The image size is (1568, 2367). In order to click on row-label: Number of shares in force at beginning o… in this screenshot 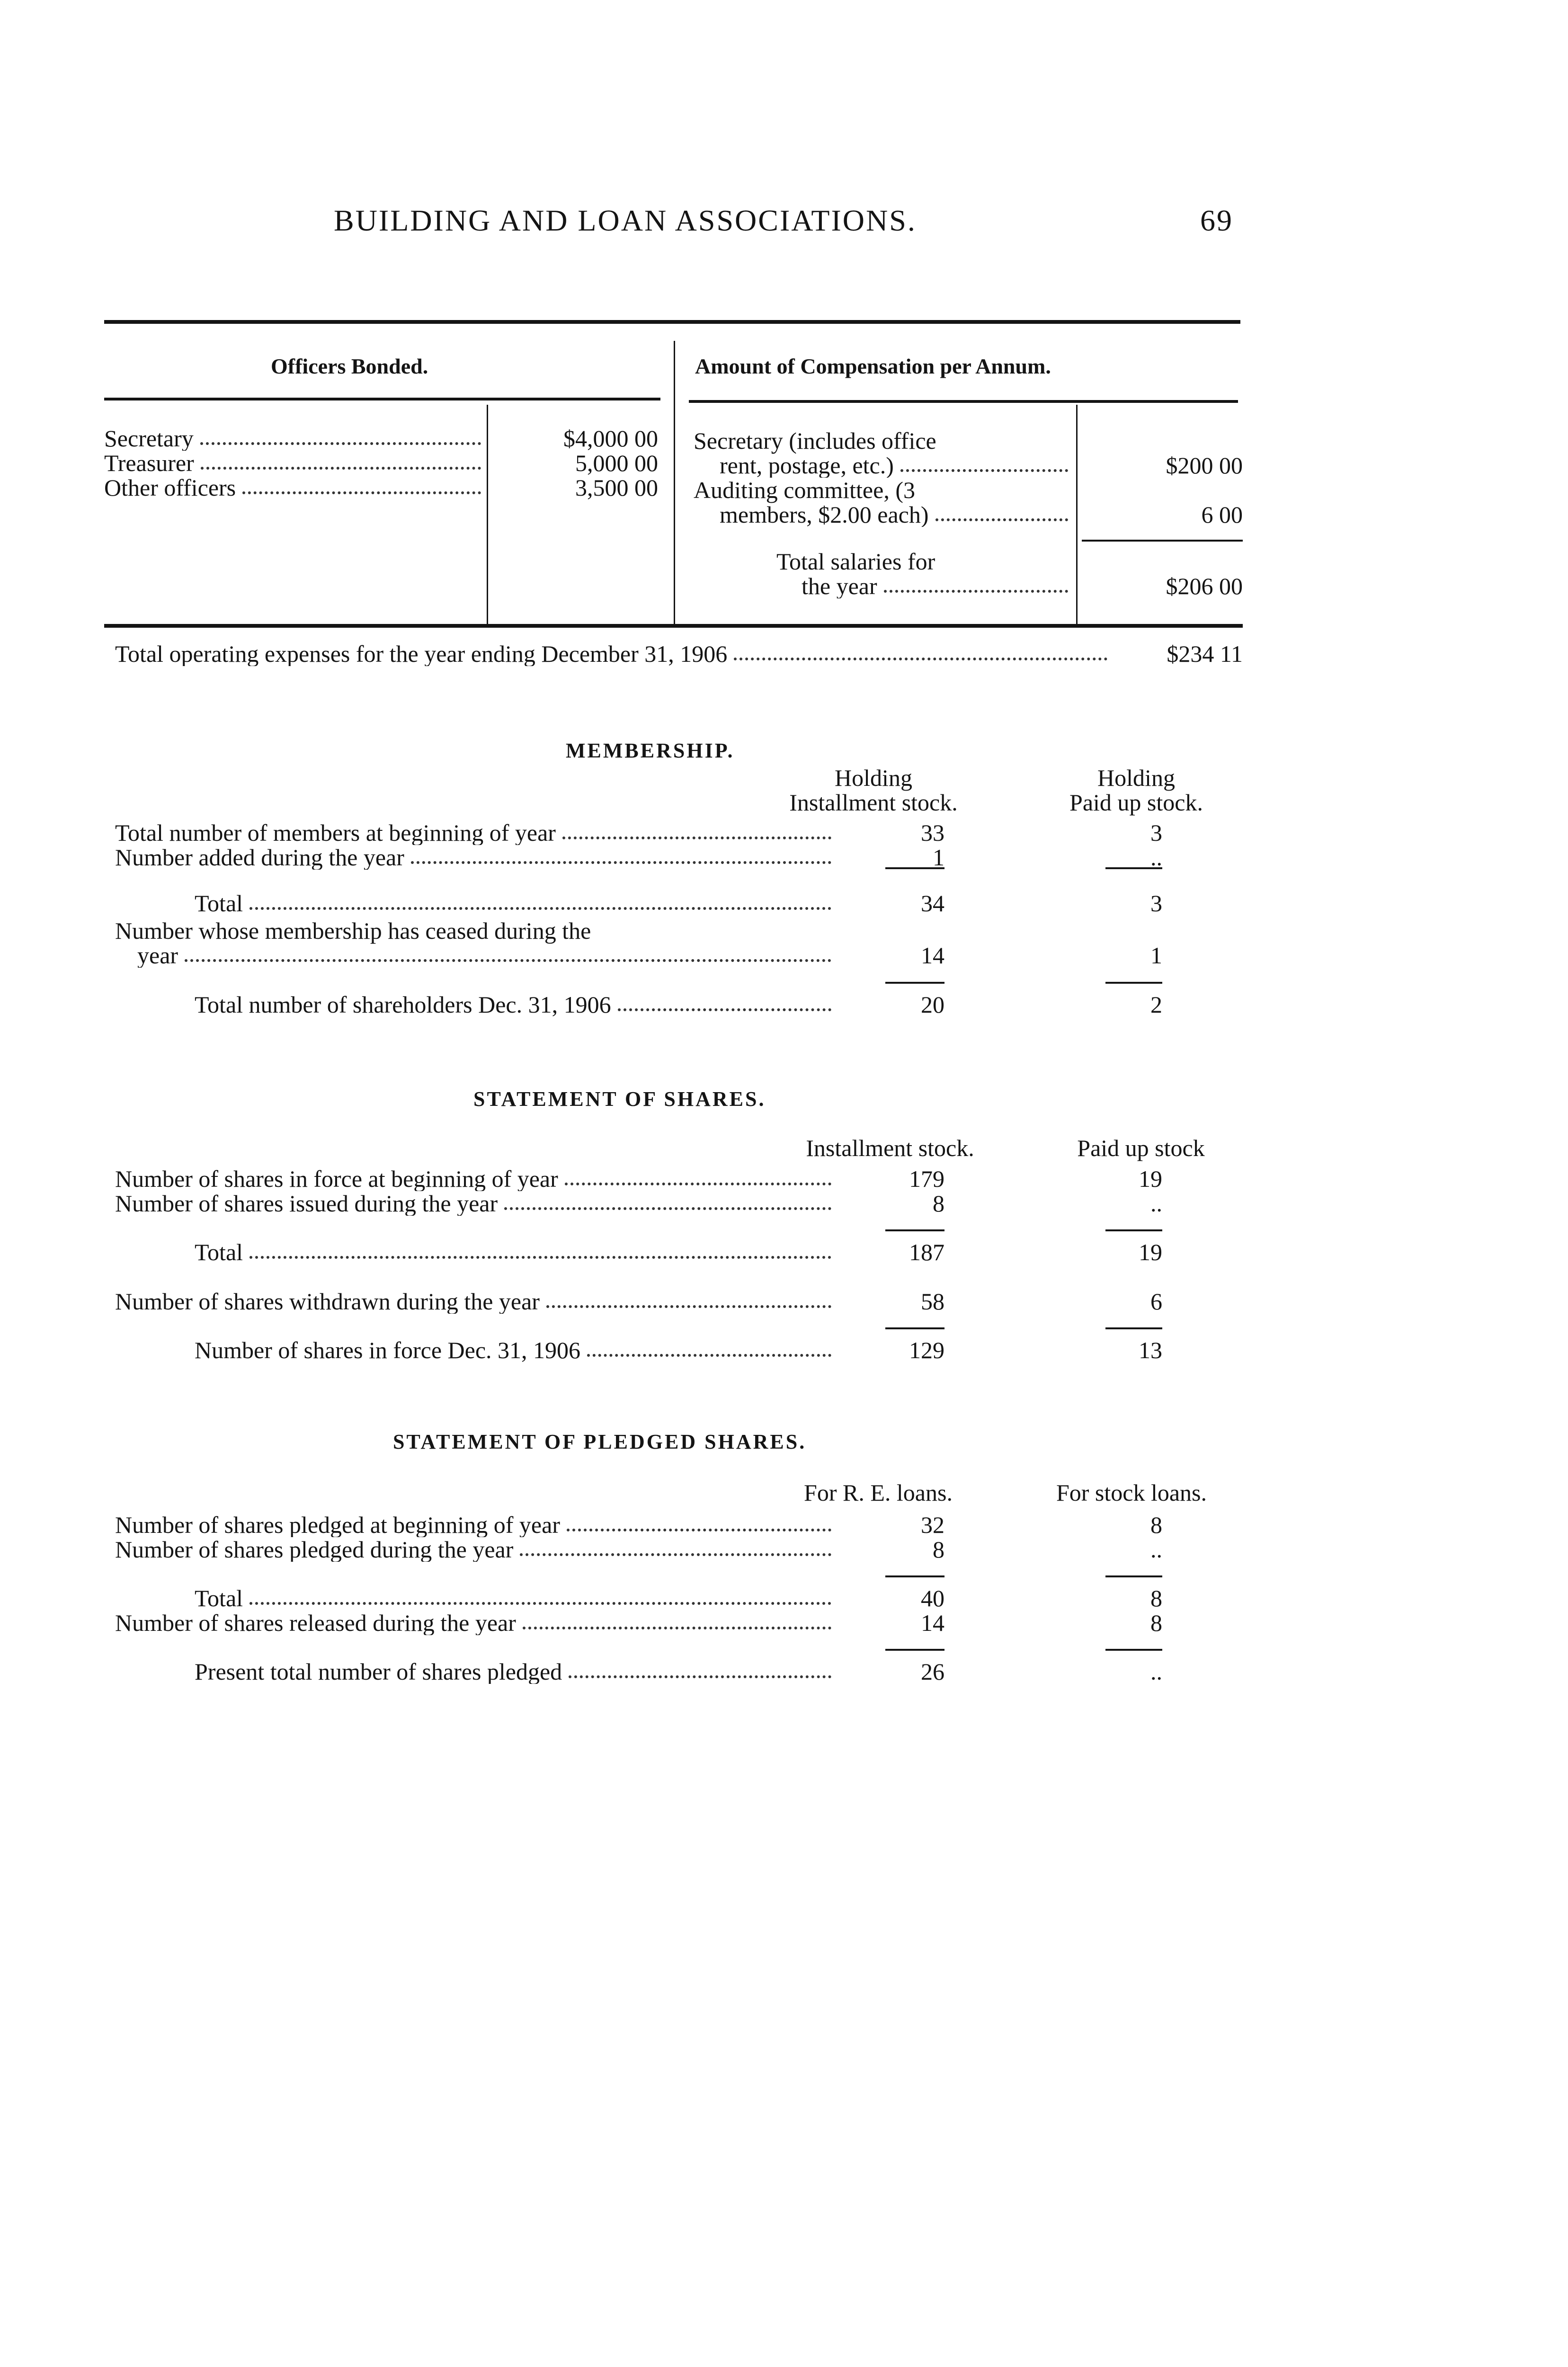, I will do `click(336, 1178)`.